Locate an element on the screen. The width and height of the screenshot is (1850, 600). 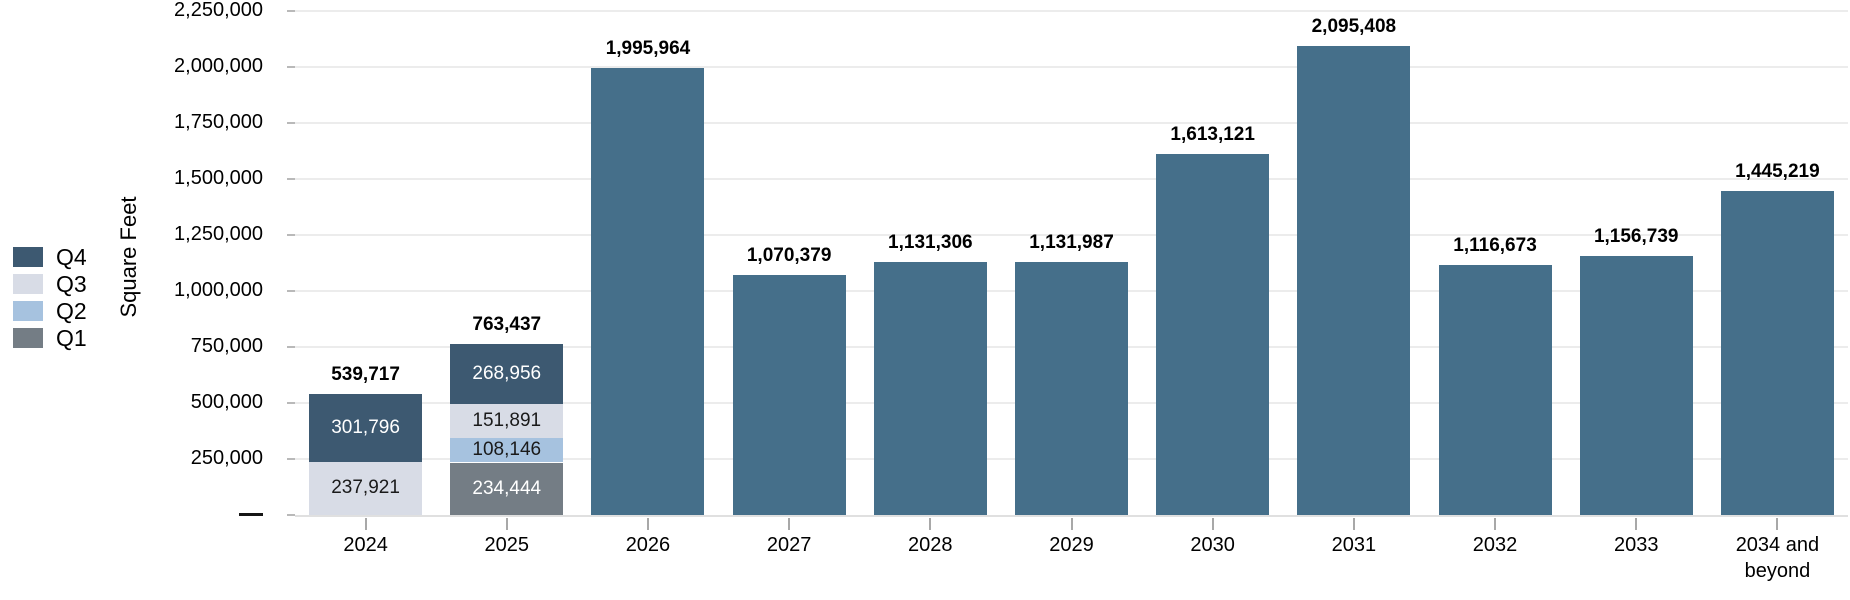
bar-total-label: 763,437 is located at coordinates (507, 325).